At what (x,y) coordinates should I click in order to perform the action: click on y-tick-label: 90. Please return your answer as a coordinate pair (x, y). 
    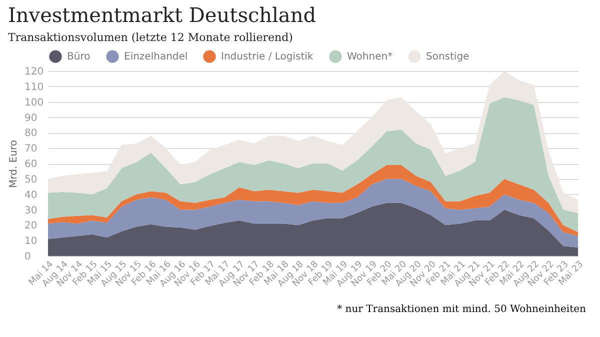
    Looking at the image, I should click on (31, 118).